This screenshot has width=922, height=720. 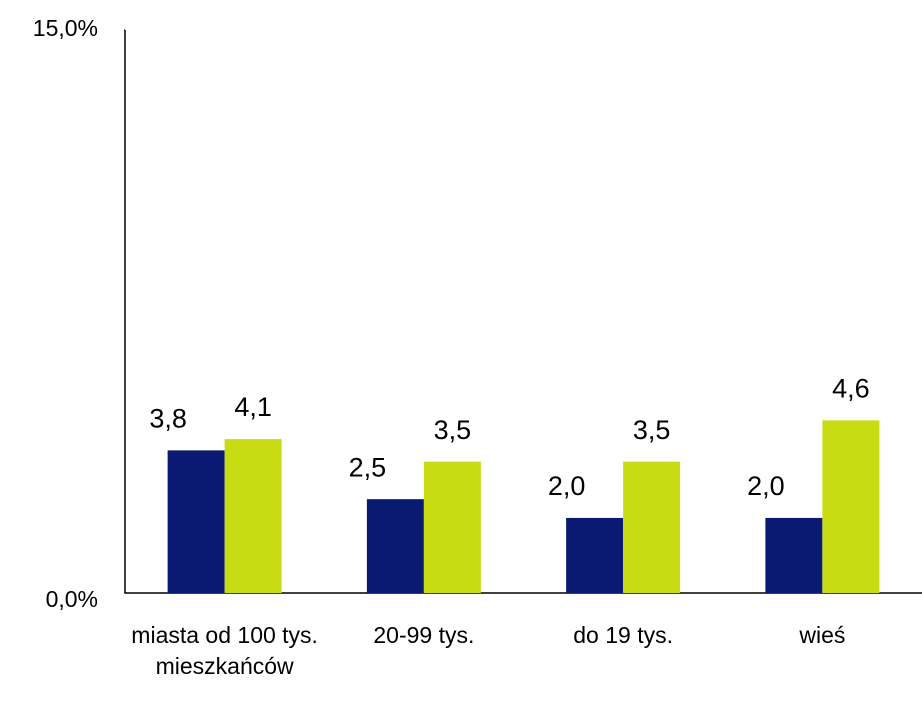 I want to click on value-label: 2,5, so click(x=368, y=467).